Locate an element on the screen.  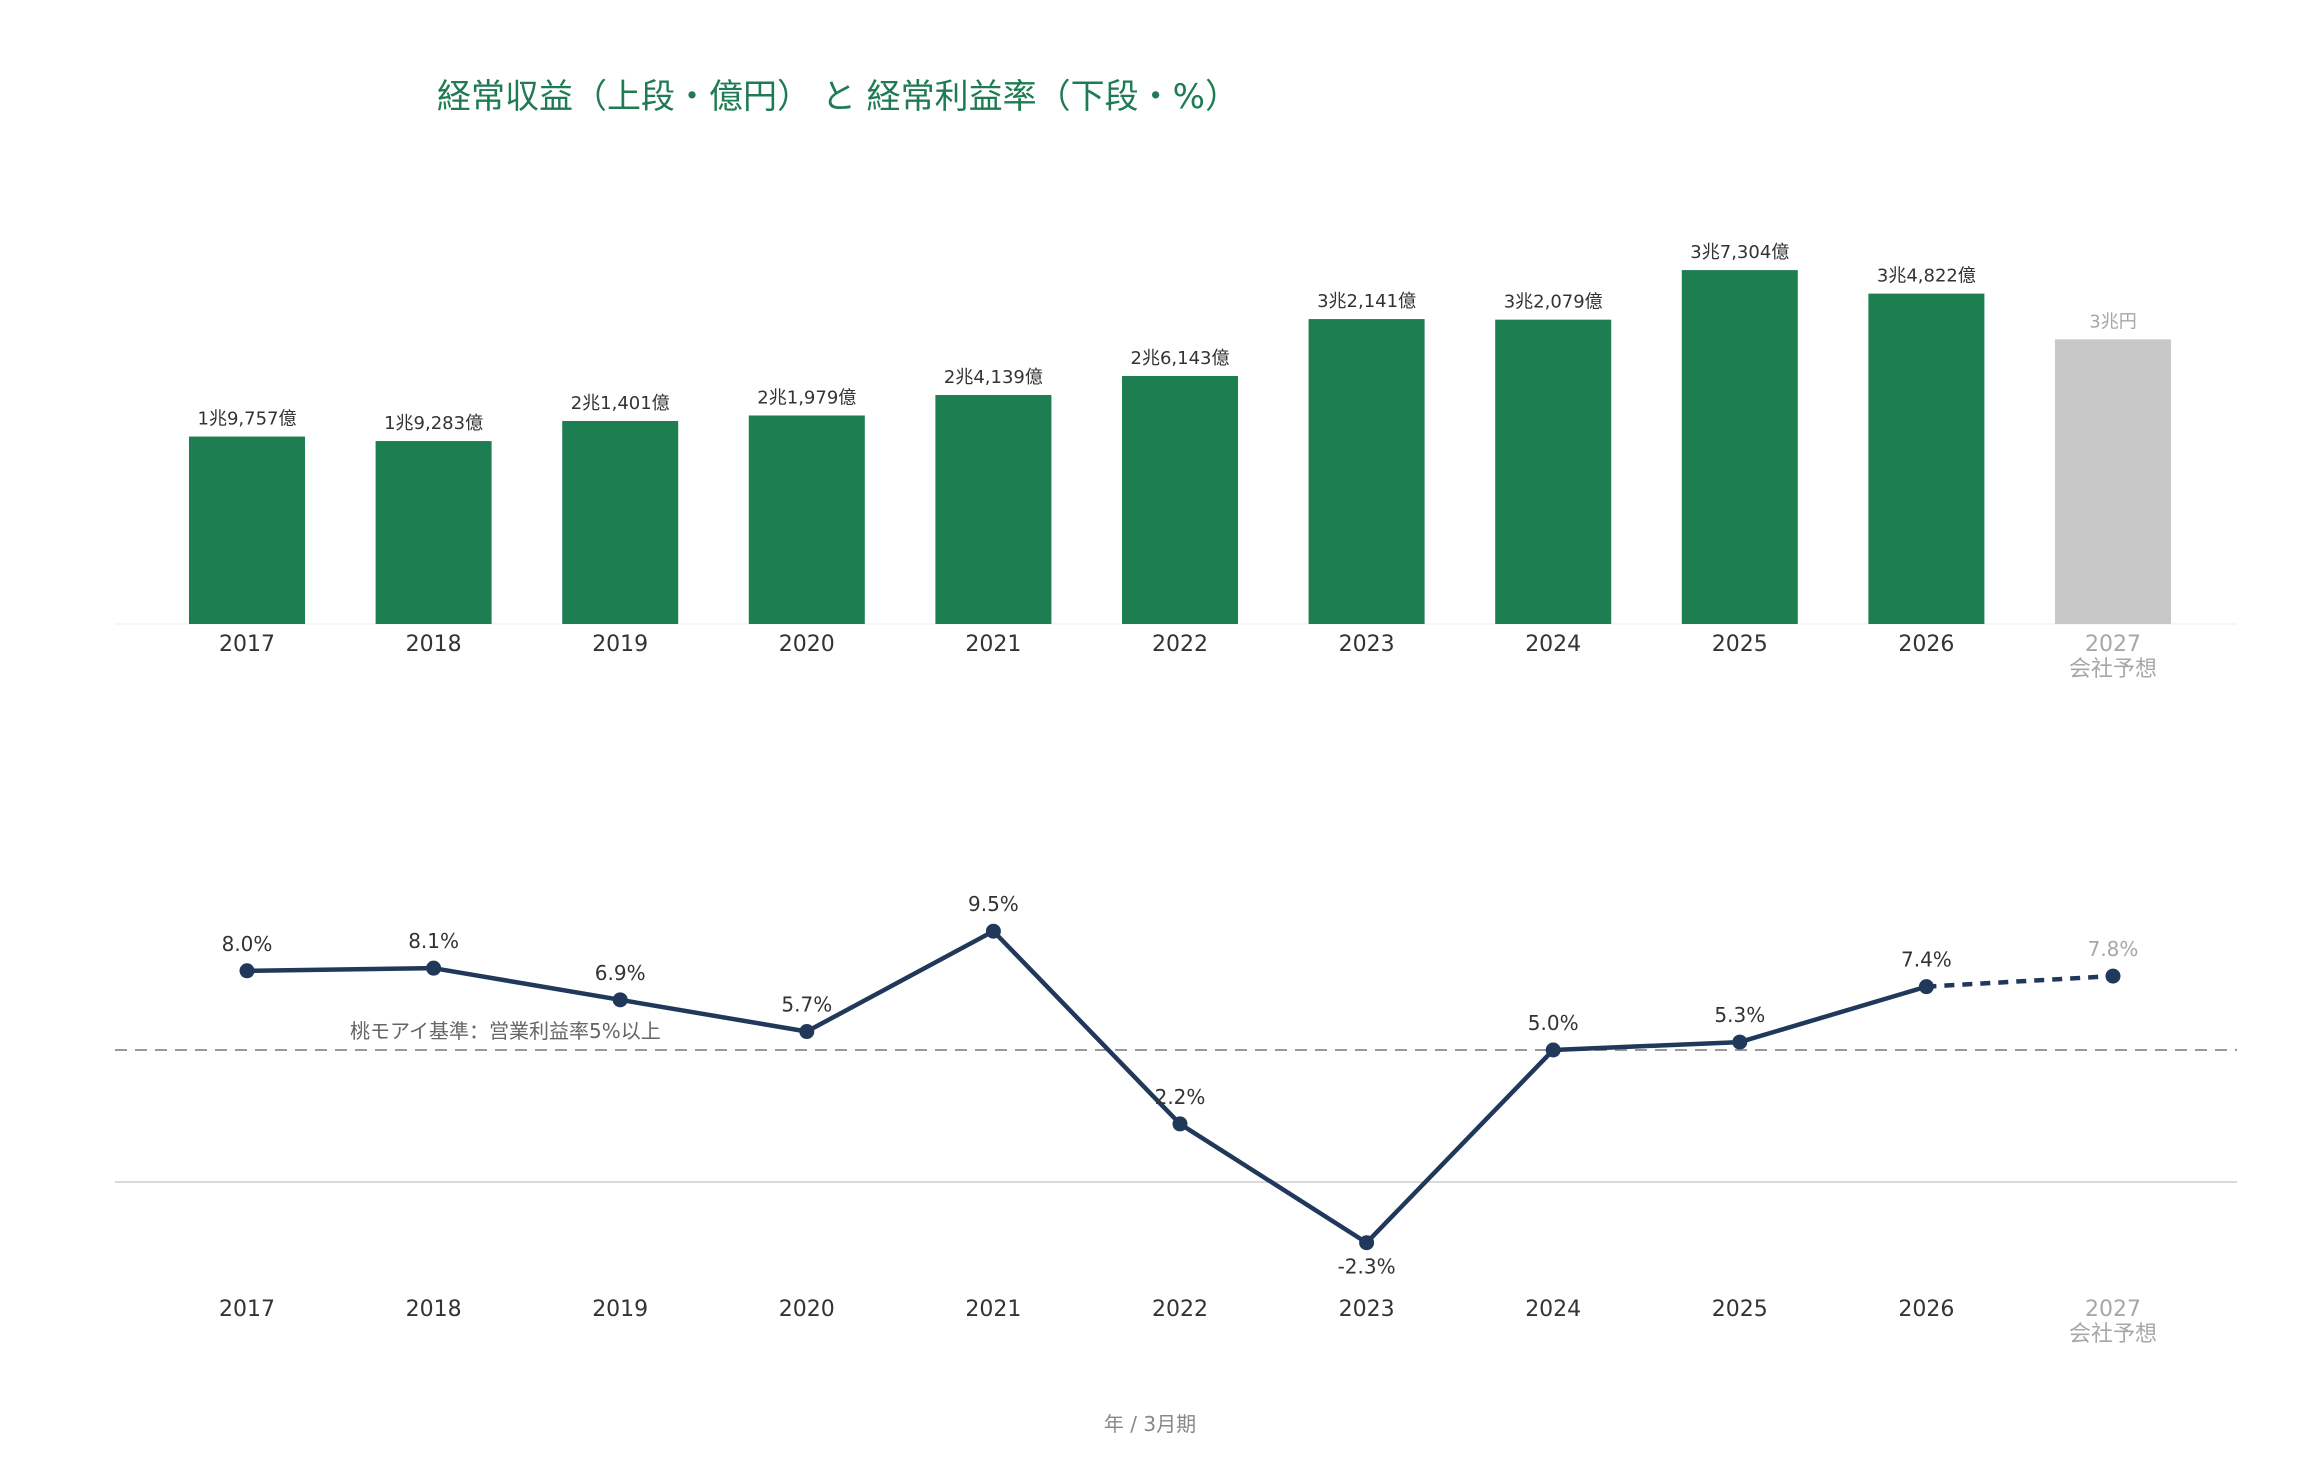
line-point-2027 is located at coordinates (2113, 976).